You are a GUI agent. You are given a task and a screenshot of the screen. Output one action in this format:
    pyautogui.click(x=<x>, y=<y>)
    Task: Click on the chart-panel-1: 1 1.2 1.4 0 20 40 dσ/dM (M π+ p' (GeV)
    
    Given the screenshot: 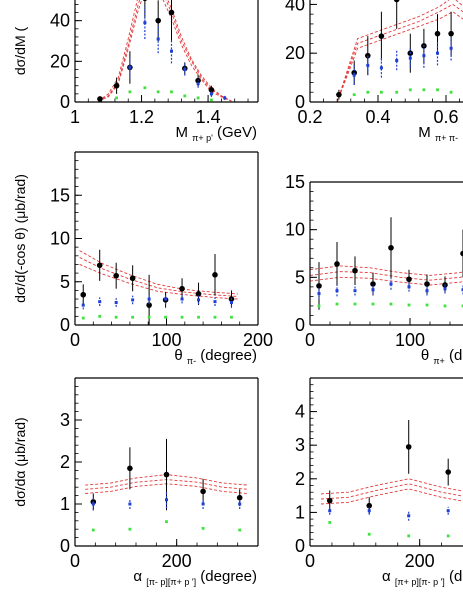 What is the action you would take?
    pyautogui.click(x=135, y=71)
    